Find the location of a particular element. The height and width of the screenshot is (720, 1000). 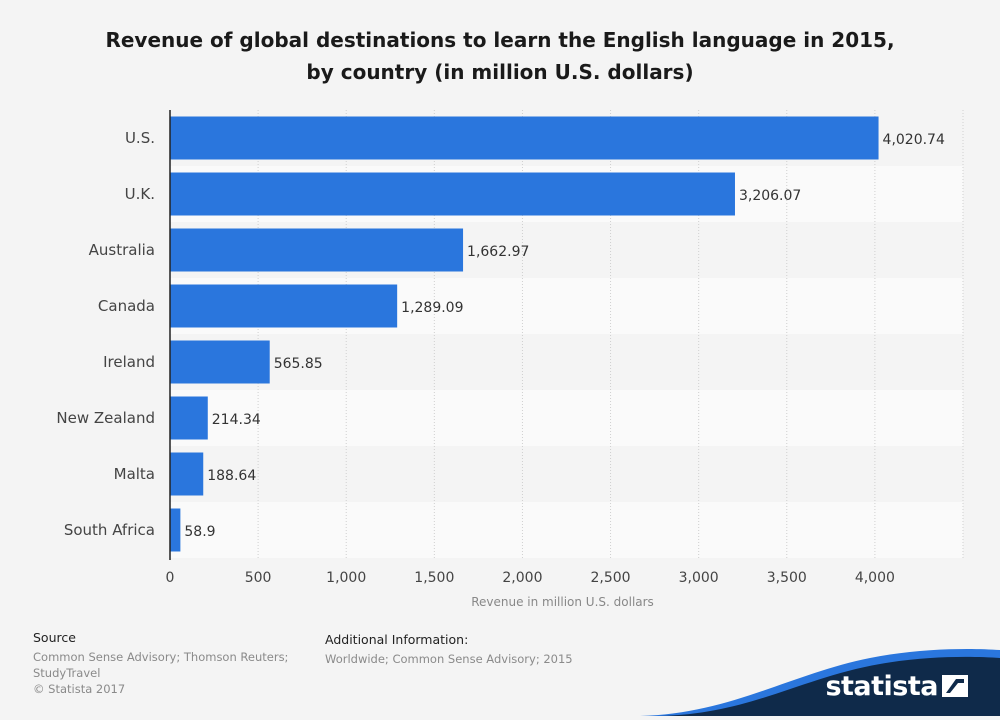

source-line-1: Common Sense Advisory; Thomson Reuters; is located at coordinates (161, 657).